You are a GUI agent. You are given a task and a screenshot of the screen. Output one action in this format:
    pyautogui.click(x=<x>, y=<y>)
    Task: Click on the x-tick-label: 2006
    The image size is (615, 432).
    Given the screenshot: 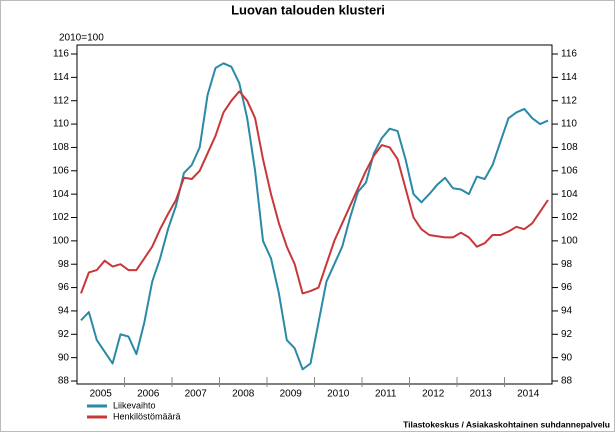 What is the action you would take?
    pyautogui.click(x=148, y=394)
    